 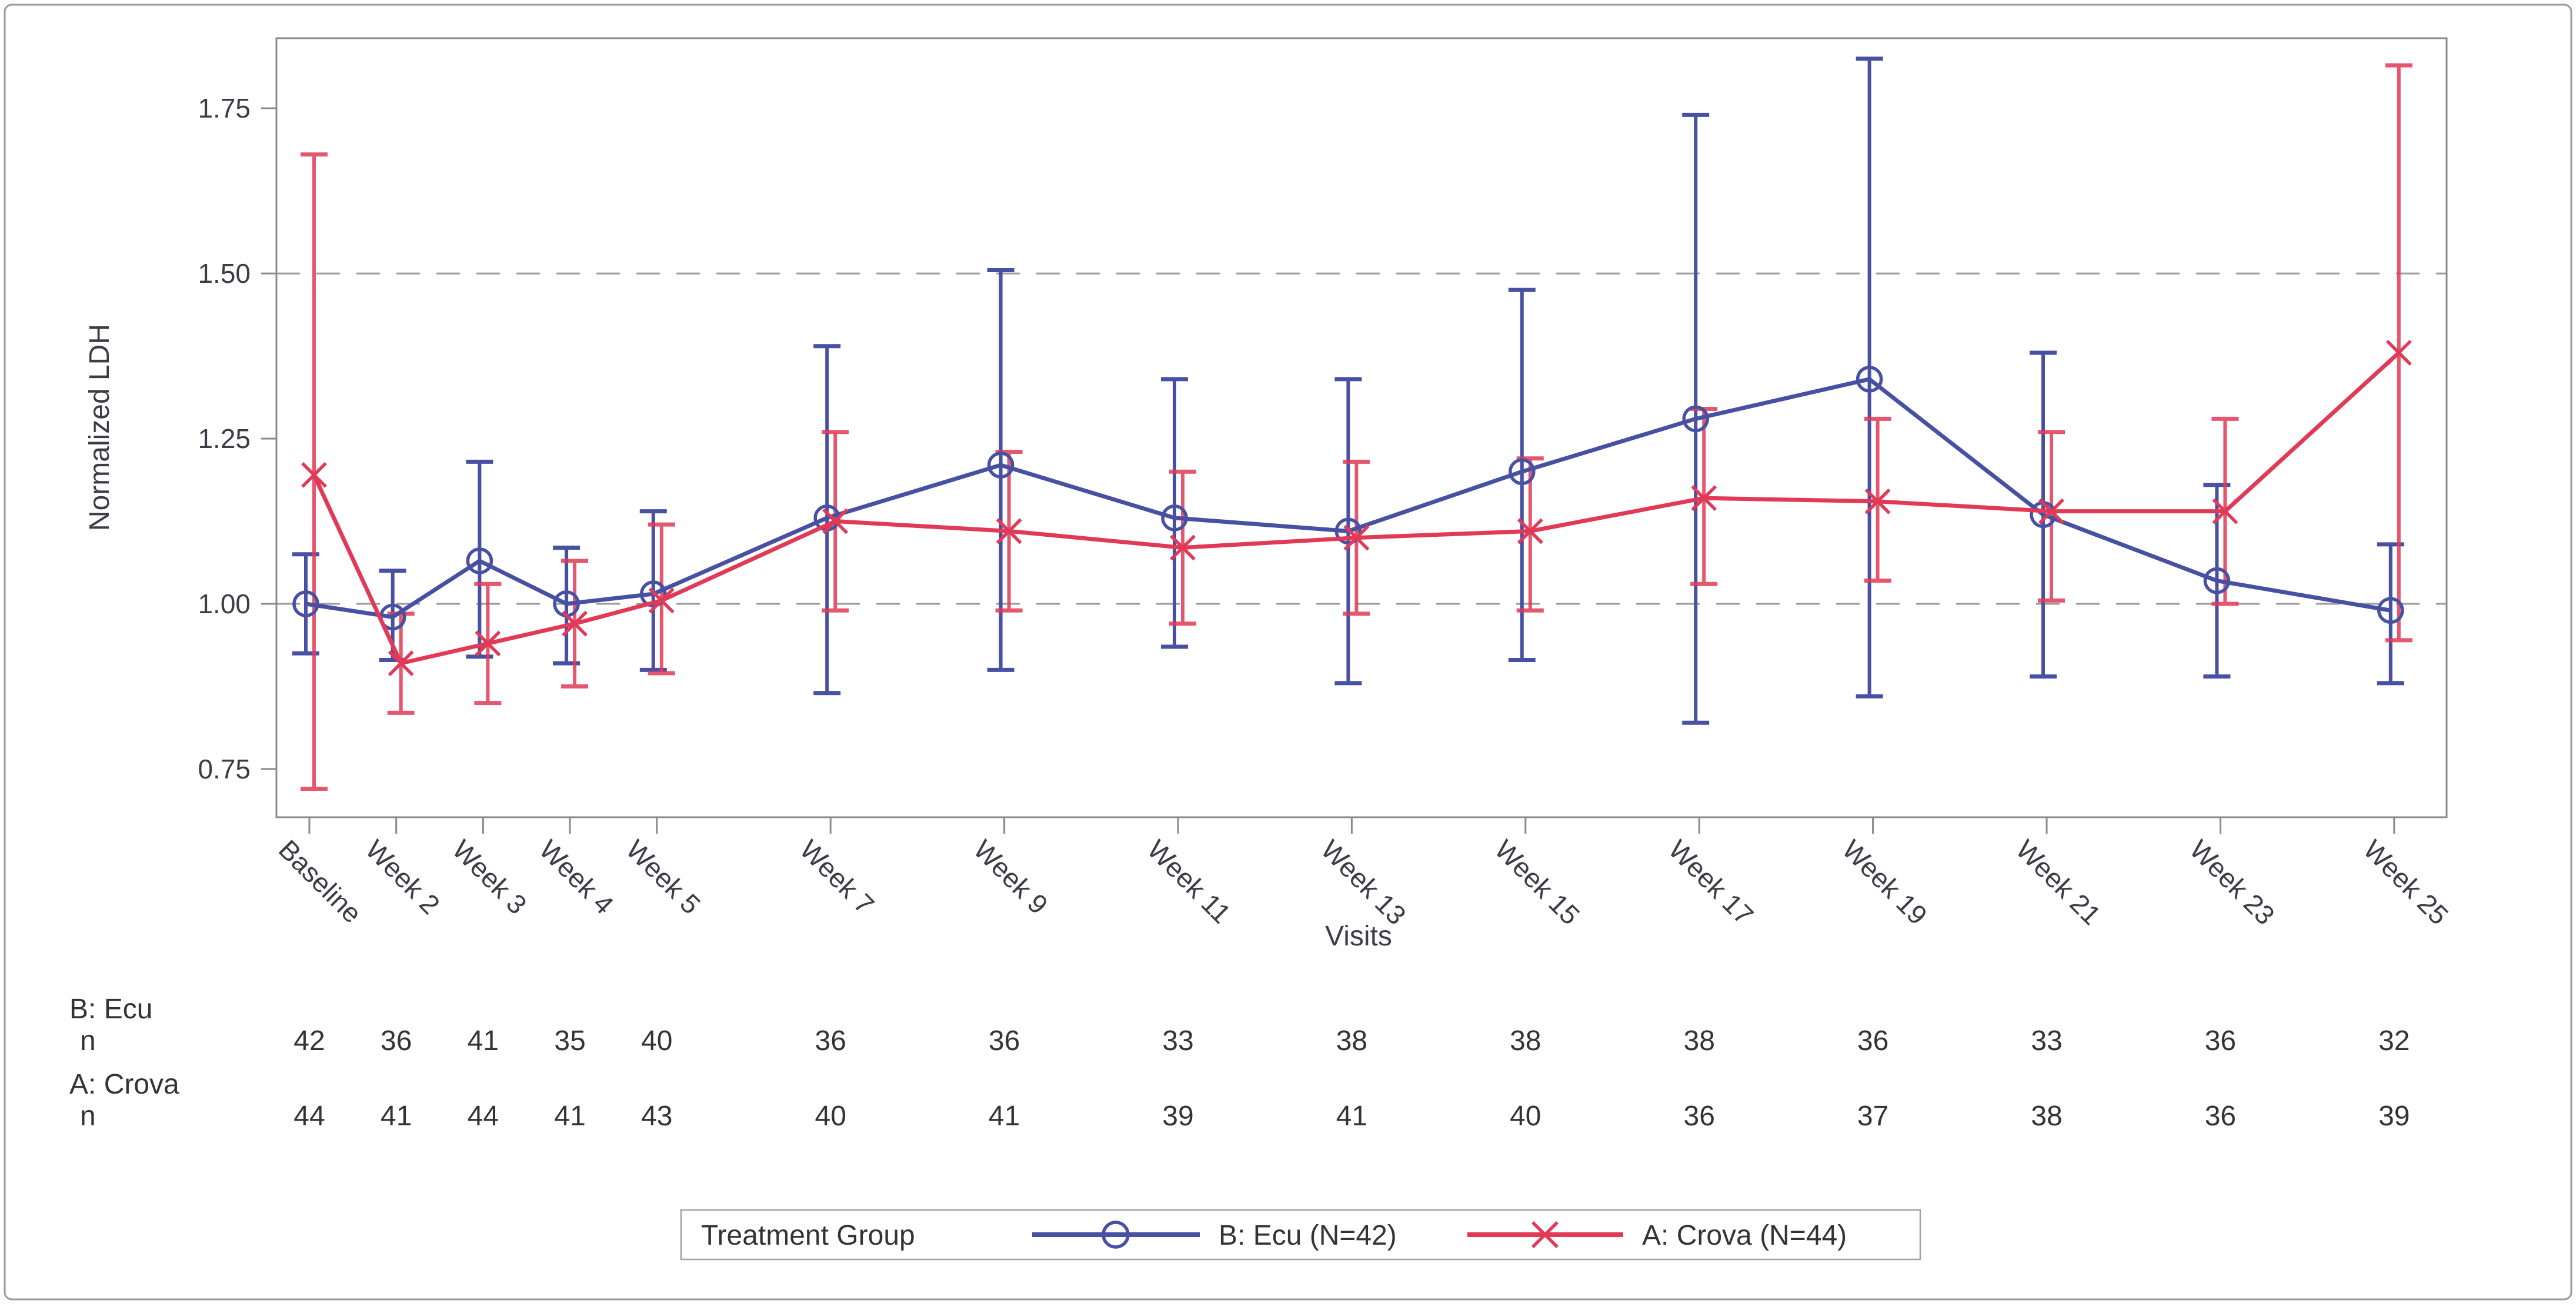 I want to click on x-tick-label: Week 7, so click(x=837, y=877).